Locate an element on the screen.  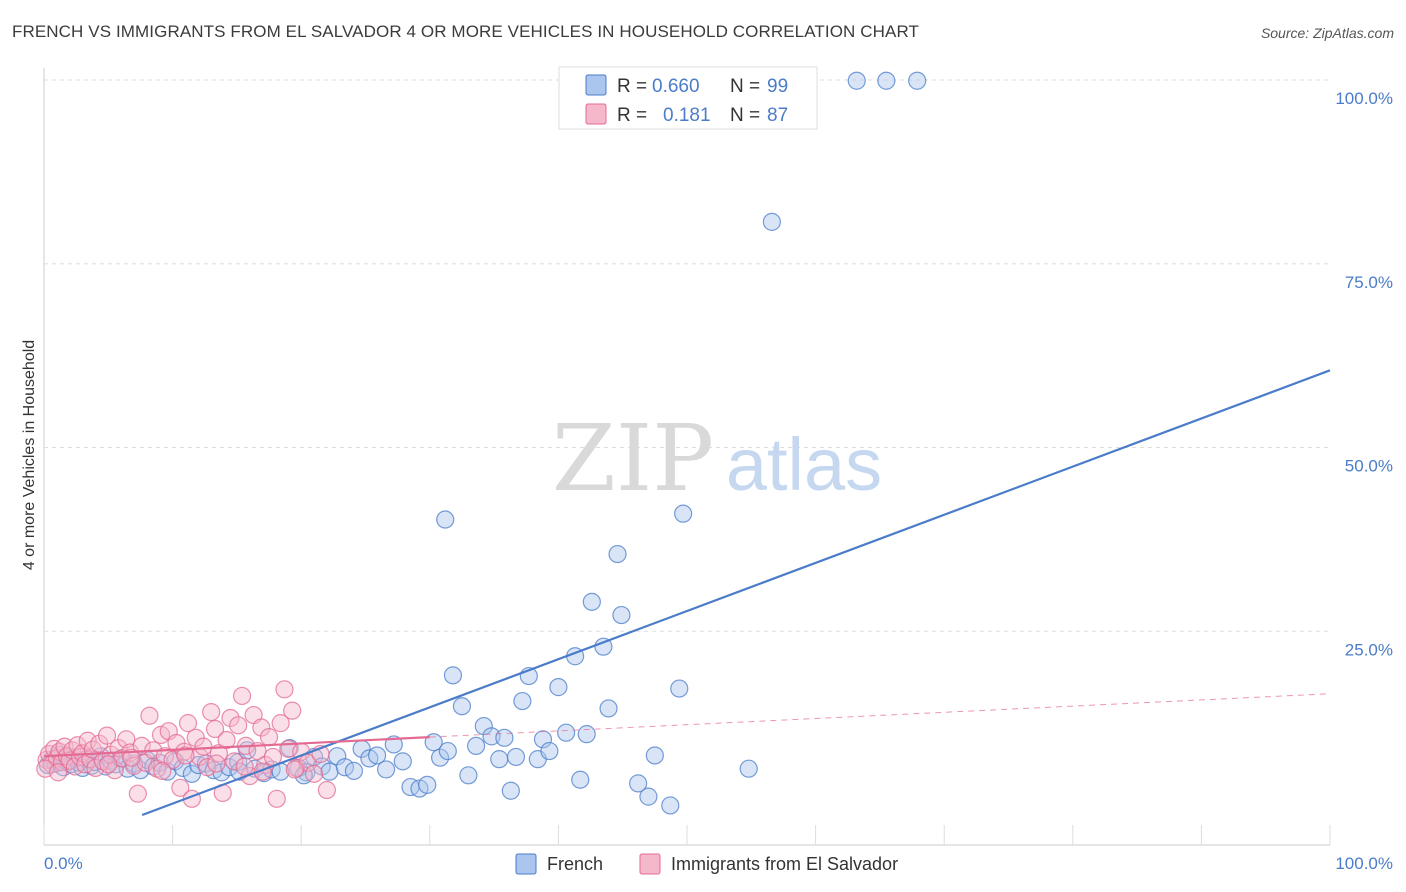
salvador-r-label: R = is located at coordinates (632, 115).